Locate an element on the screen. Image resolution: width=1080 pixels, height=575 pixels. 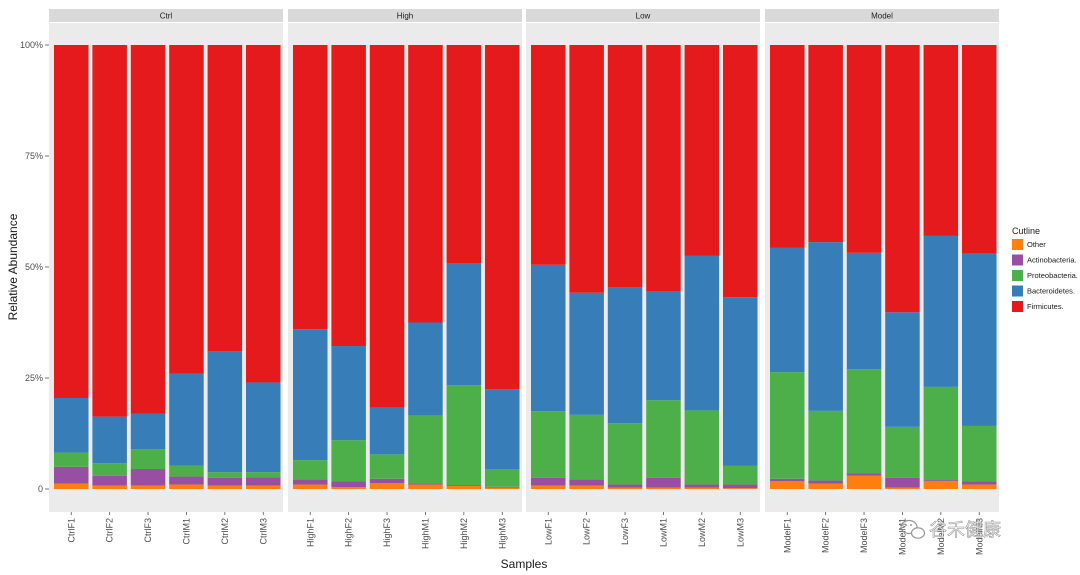
x-tick-label: LowM3 is located at coordinates (740, 532).